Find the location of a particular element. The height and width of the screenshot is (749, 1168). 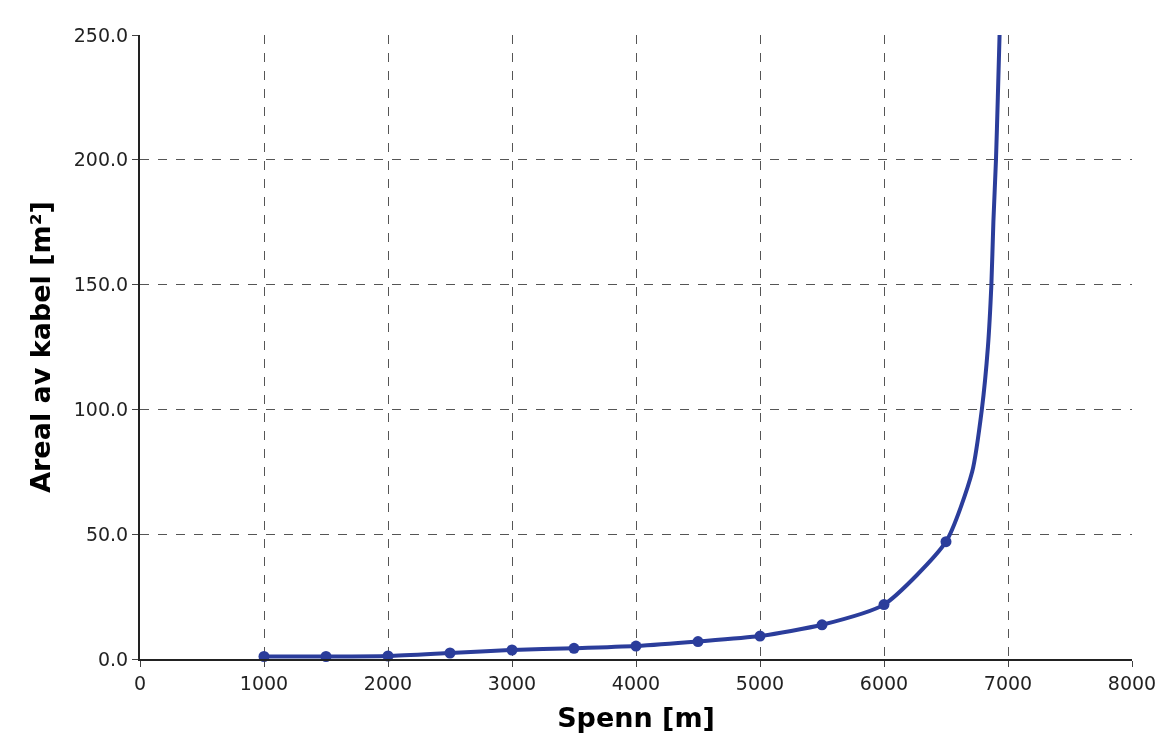

x-axis-title: Spenn [m] is located at coordinates (636, 717).